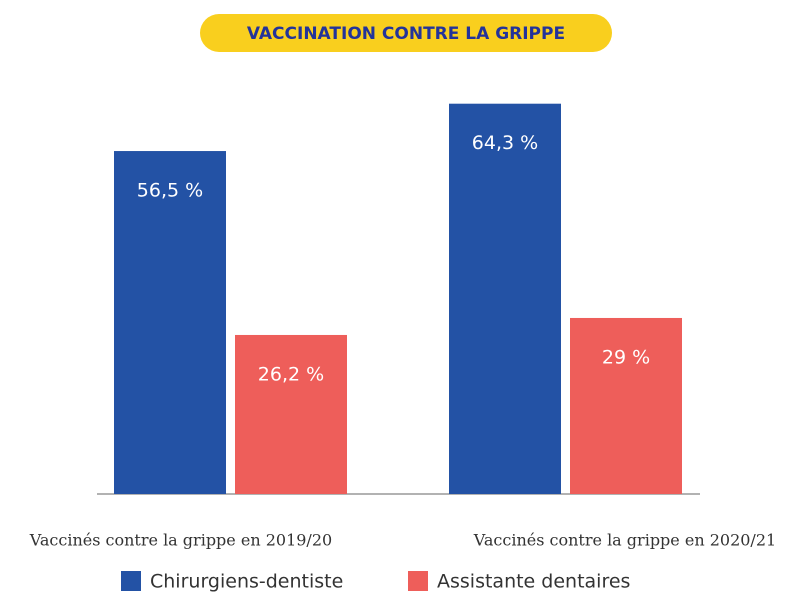 This screenshot has height=603, width=801. I want to click on value-label: 26,2 %, so click(291, 374).